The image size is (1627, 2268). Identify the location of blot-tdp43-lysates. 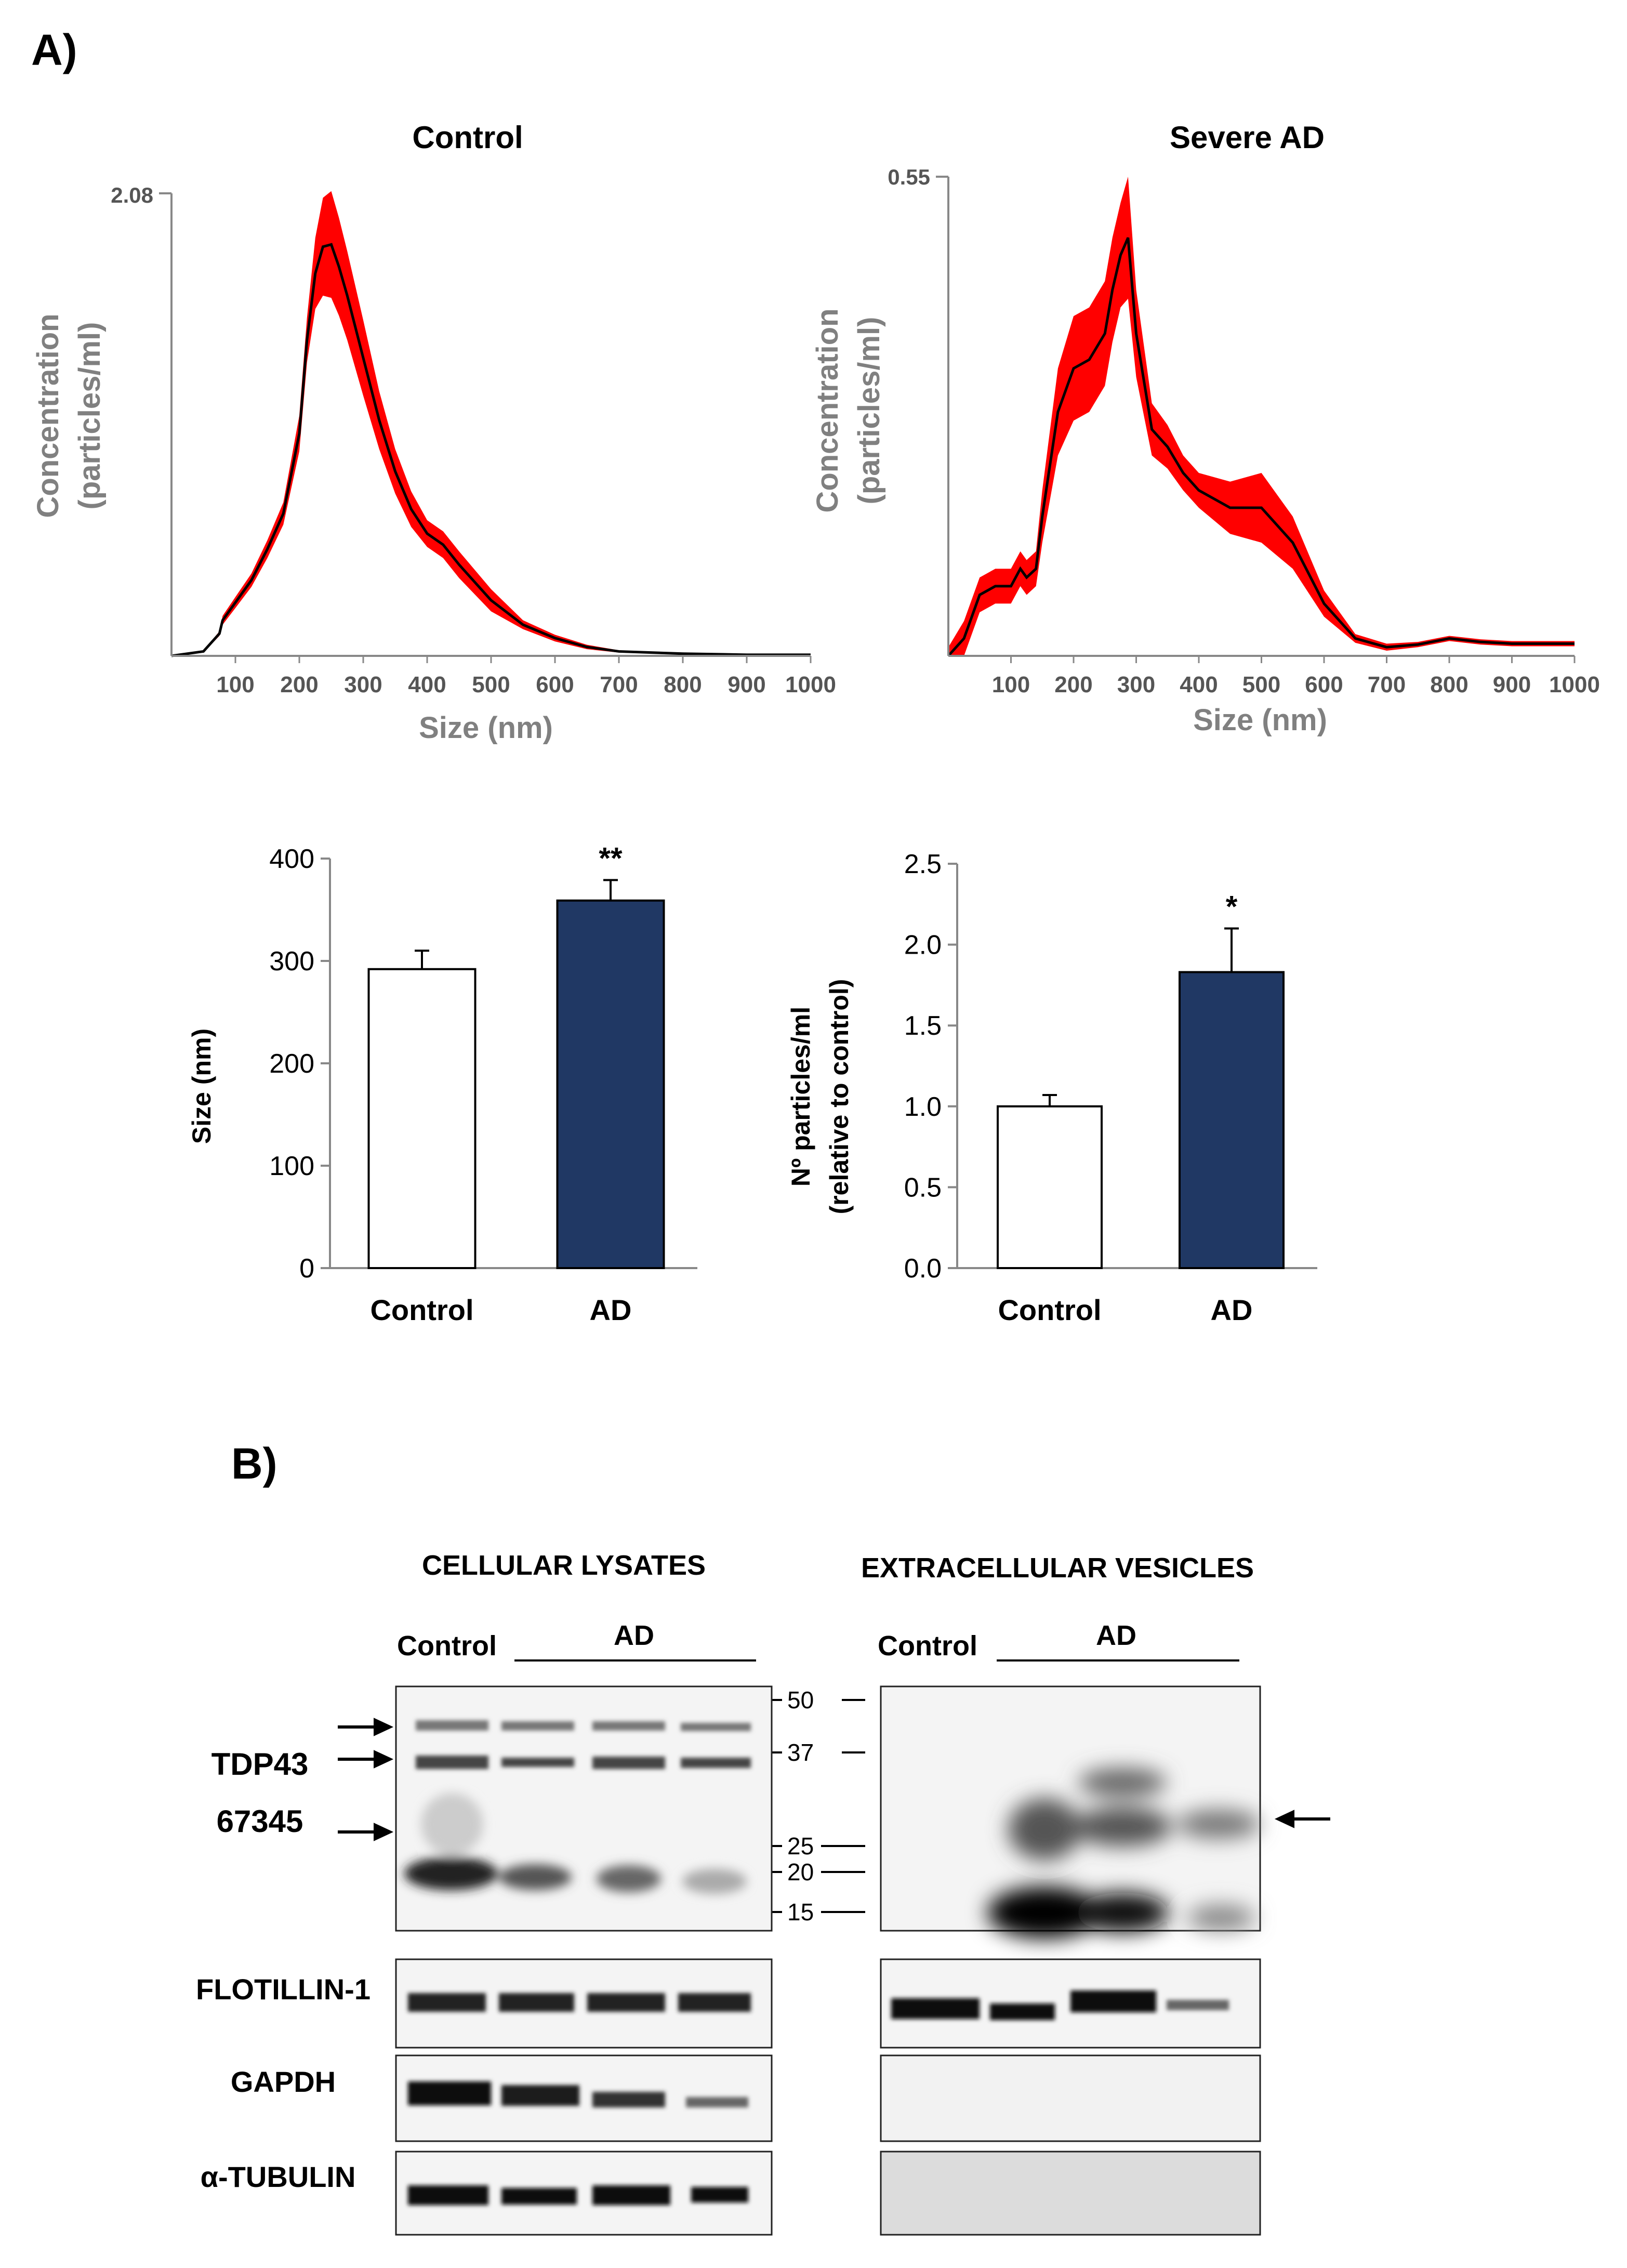
(584, 1808).